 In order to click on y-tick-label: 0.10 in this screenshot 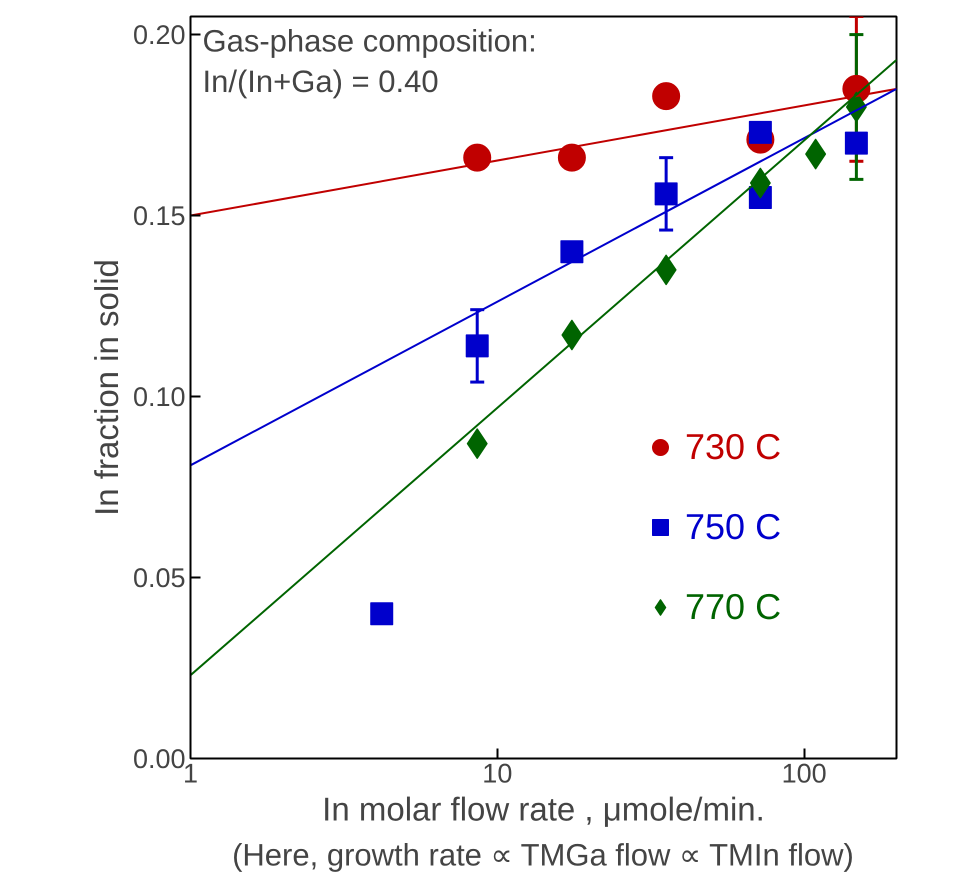, I will do `click(159, 397)`.